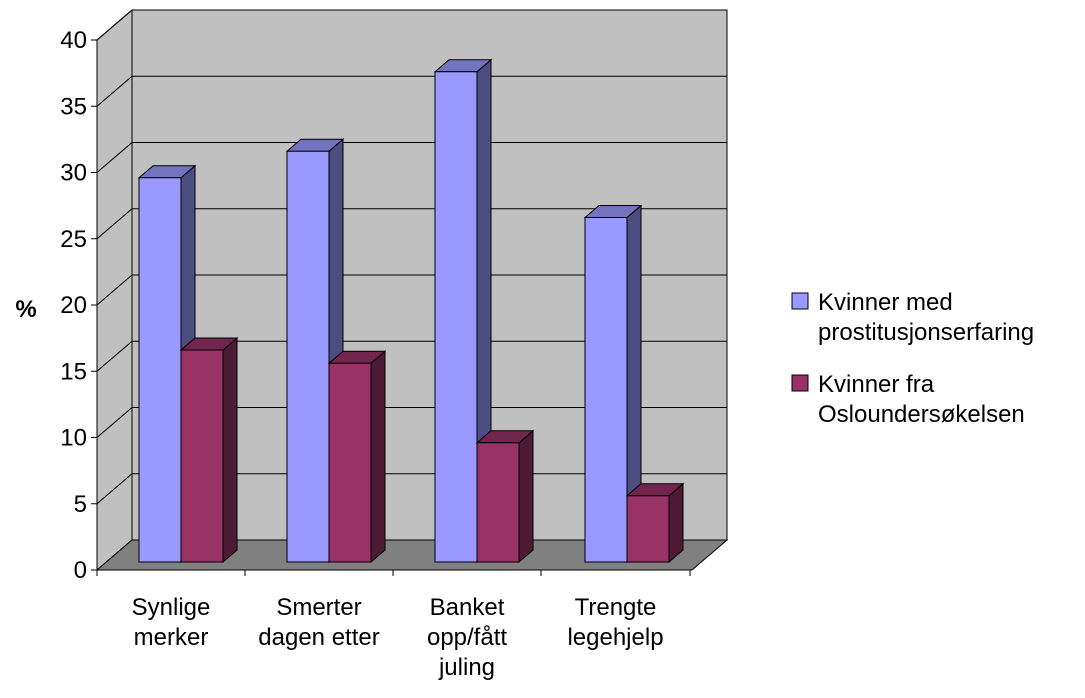 Image resolution: width=1085 pixels, height=698 pixels. Describe the element at coordinates (73, 239) in the screenshot. I see `y-tick-label: 25` at that location.